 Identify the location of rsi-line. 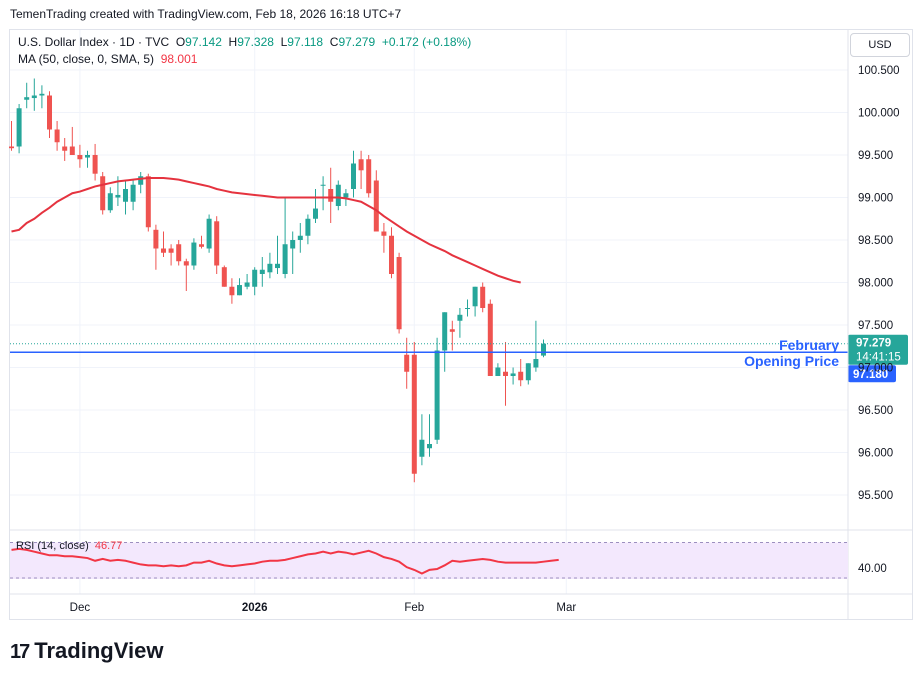
(285, 561).